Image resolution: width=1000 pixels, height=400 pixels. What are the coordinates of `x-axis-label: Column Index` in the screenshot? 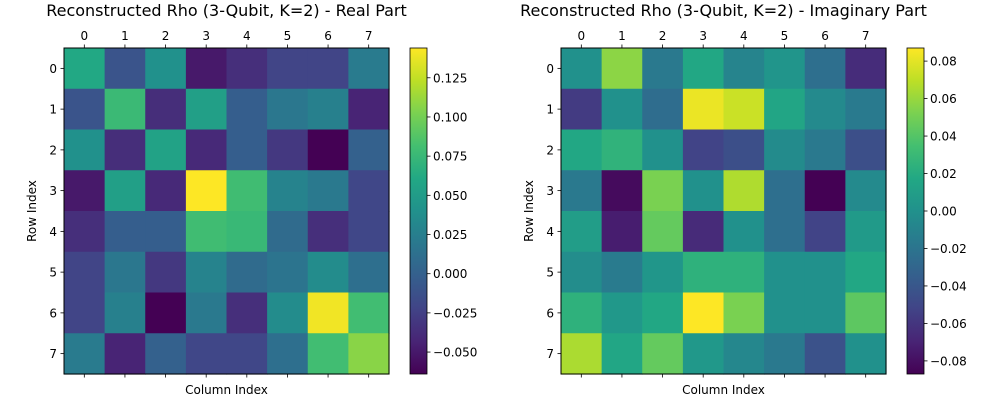 It's located at (226, 390).